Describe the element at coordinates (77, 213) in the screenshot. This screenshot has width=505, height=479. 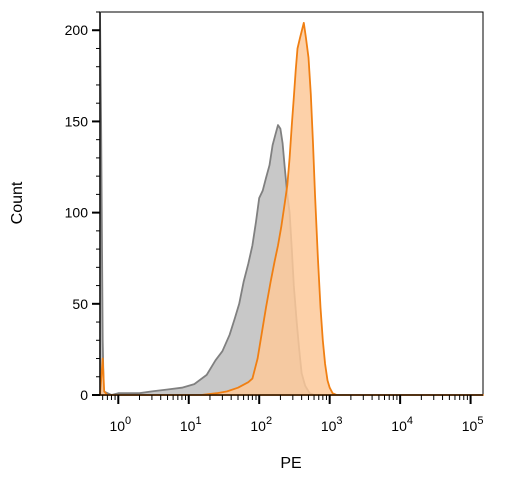
I see `y-tick-label: 100` at that location.